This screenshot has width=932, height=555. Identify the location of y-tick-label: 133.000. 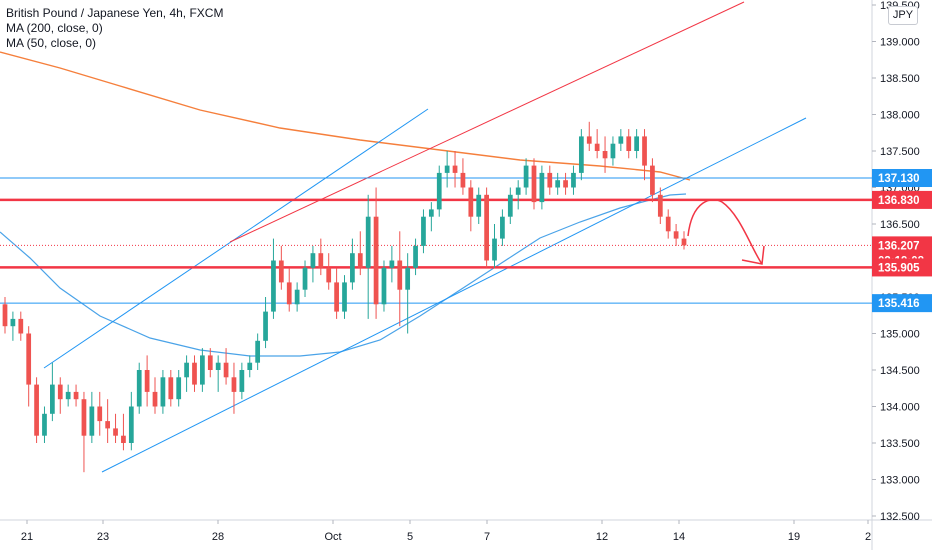
(900, 481).